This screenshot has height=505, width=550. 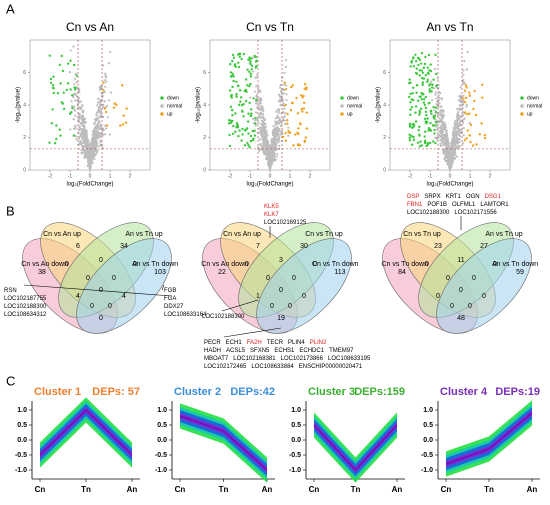 What do you see at coordinates (170, 114) in the screenshot?
I see `legend-label: up` at bounding box center [170, 114].